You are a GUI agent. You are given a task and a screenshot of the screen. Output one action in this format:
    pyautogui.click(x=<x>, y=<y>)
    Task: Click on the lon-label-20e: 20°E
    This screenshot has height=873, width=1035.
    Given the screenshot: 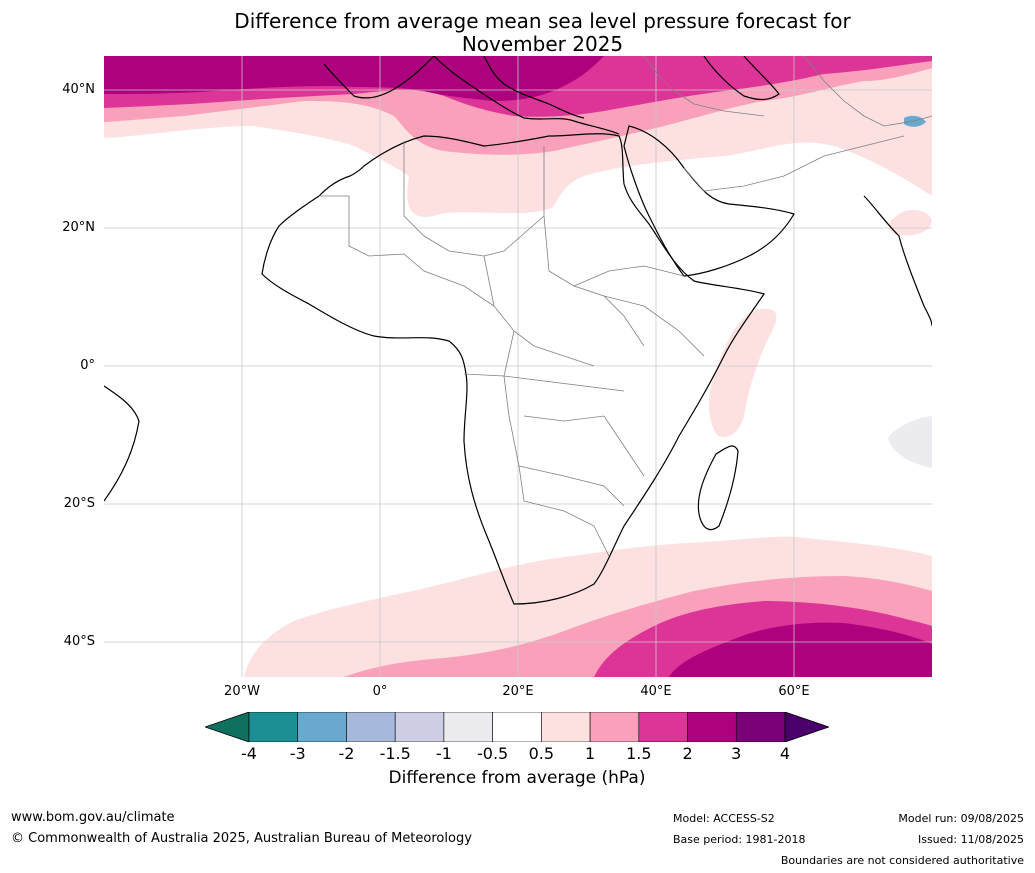 What is the action you would take?
    pyautogui.click(x=518, y=691)
    